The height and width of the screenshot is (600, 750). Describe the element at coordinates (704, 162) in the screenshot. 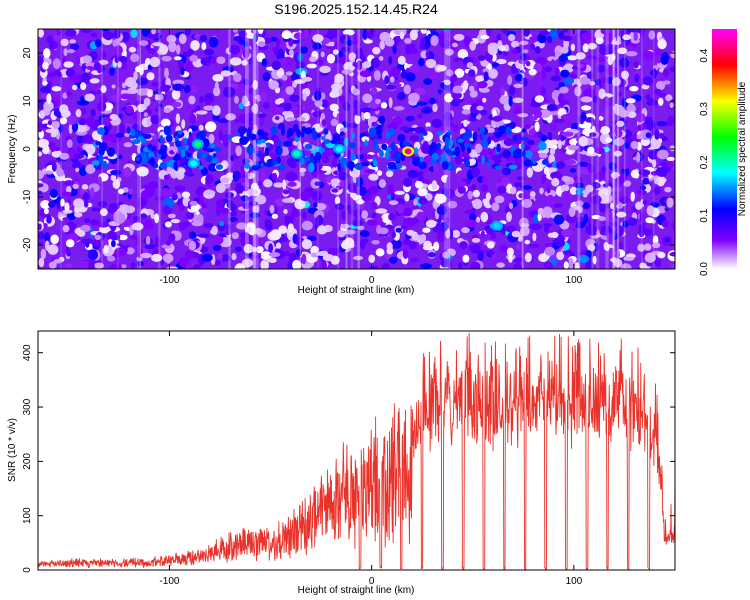

I see `colorbar-tick-label: 0.2` at that location.